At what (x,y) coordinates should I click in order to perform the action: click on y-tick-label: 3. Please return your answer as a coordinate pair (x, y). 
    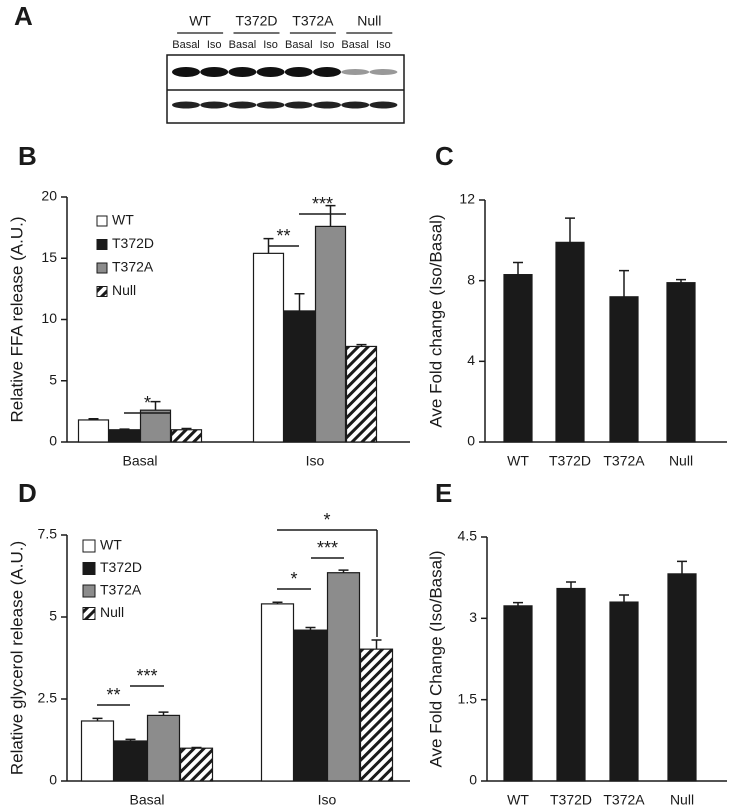
    Looking at the image, I should click on (473, 617).